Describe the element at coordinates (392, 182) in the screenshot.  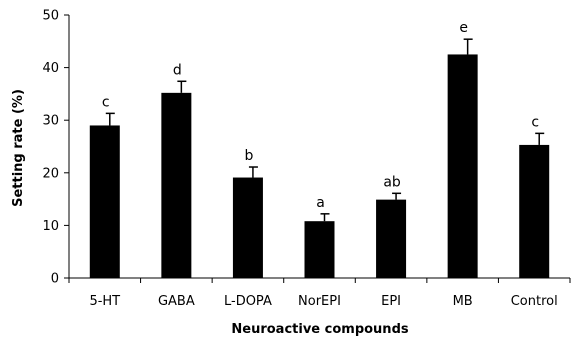
I see `significance-label: ab` at that location.